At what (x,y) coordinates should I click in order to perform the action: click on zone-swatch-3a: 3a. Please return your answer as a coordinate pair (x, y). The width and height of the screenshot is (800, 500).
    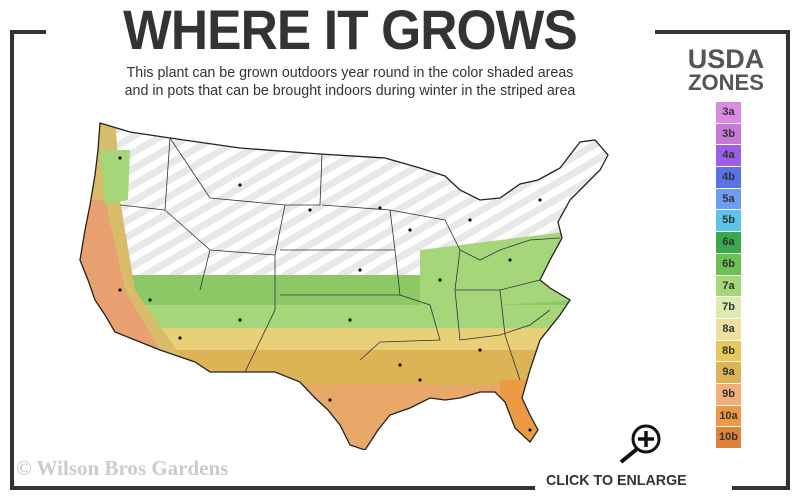
    Looking at the image, I should click on (728, 112).